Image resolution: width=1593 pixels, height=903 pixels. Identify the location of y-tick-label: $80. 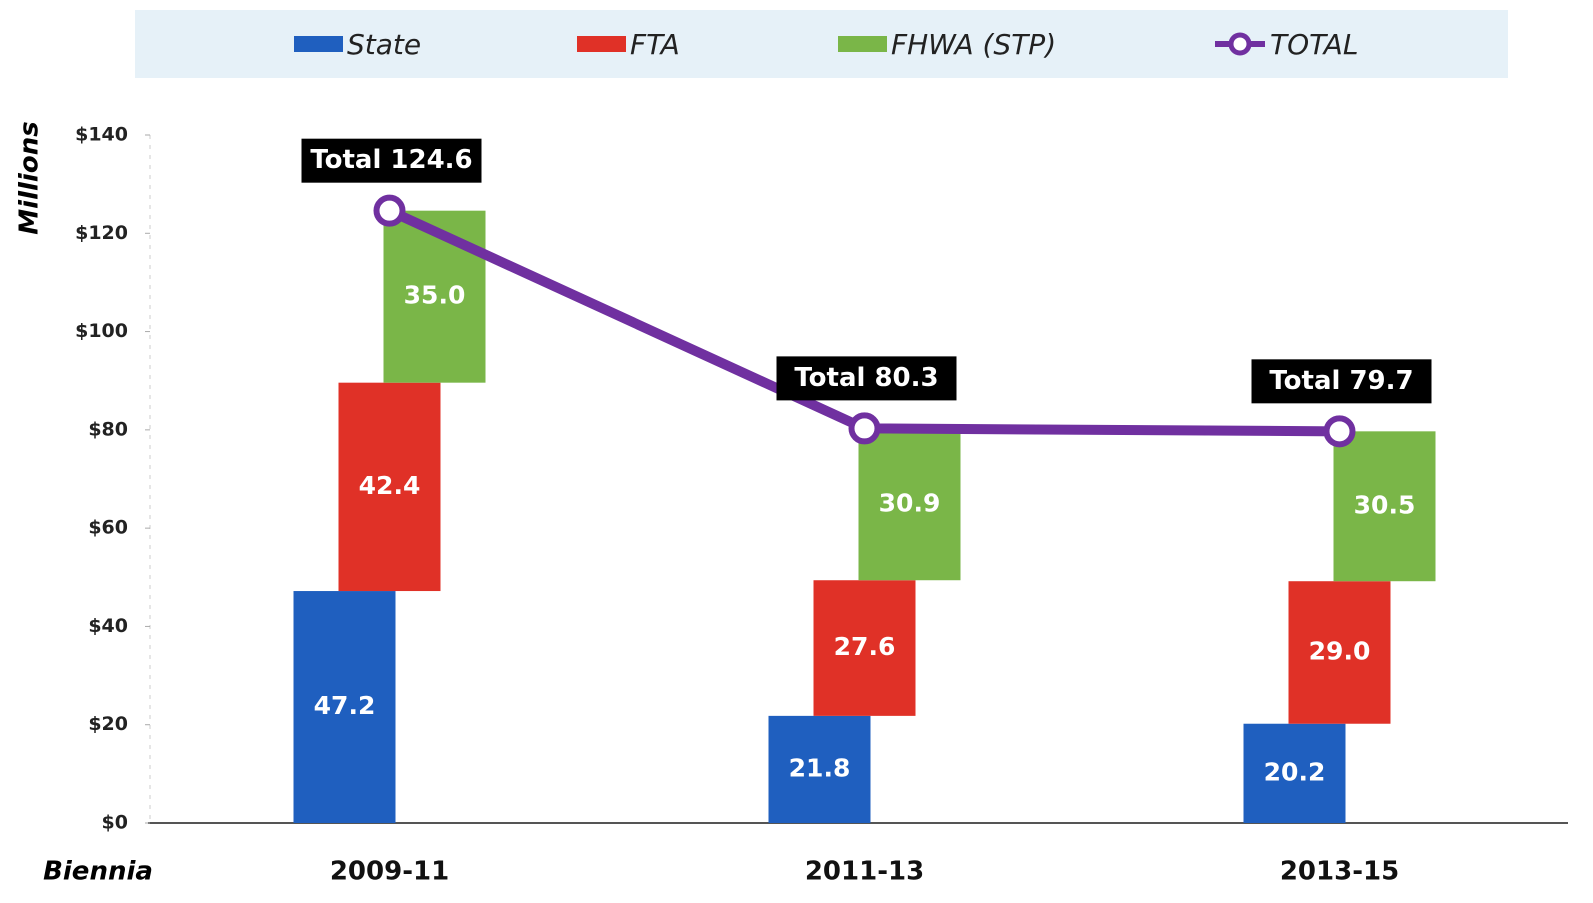
(108, 429).